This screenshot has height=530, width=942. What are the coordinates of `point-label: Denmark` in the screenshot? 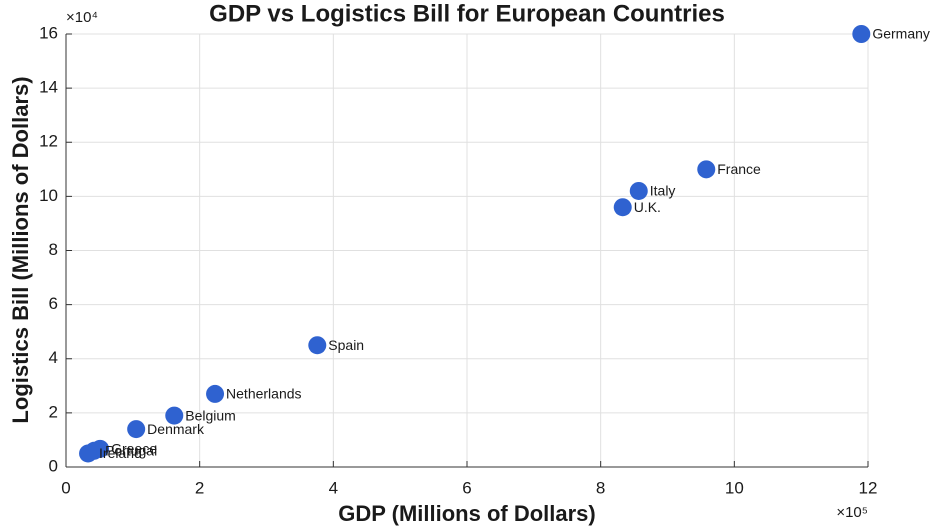 It's located at (176, 429).